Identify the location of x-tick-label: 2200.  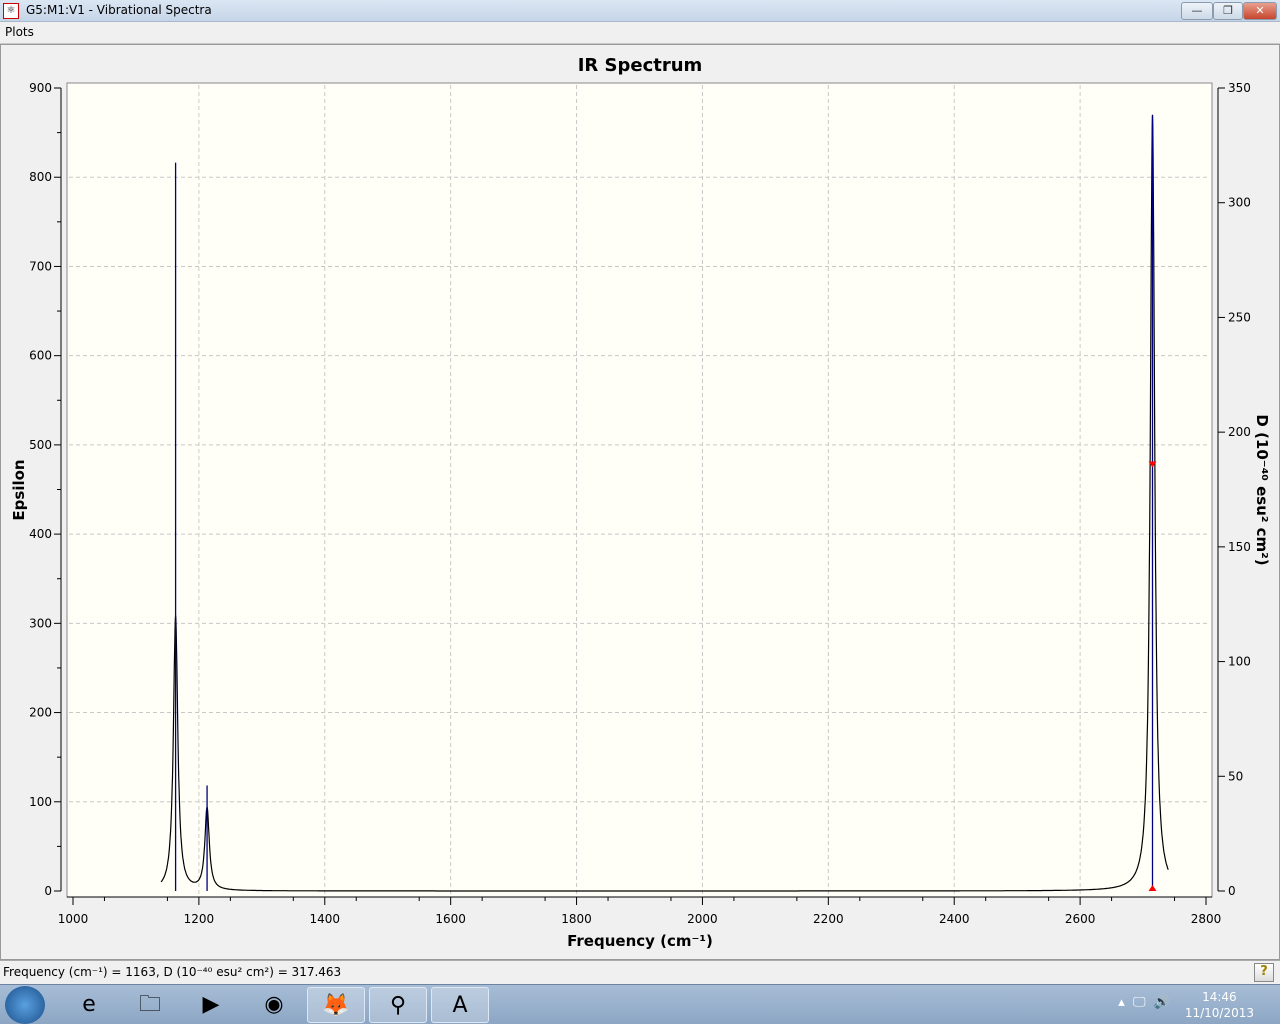
(828, 919).